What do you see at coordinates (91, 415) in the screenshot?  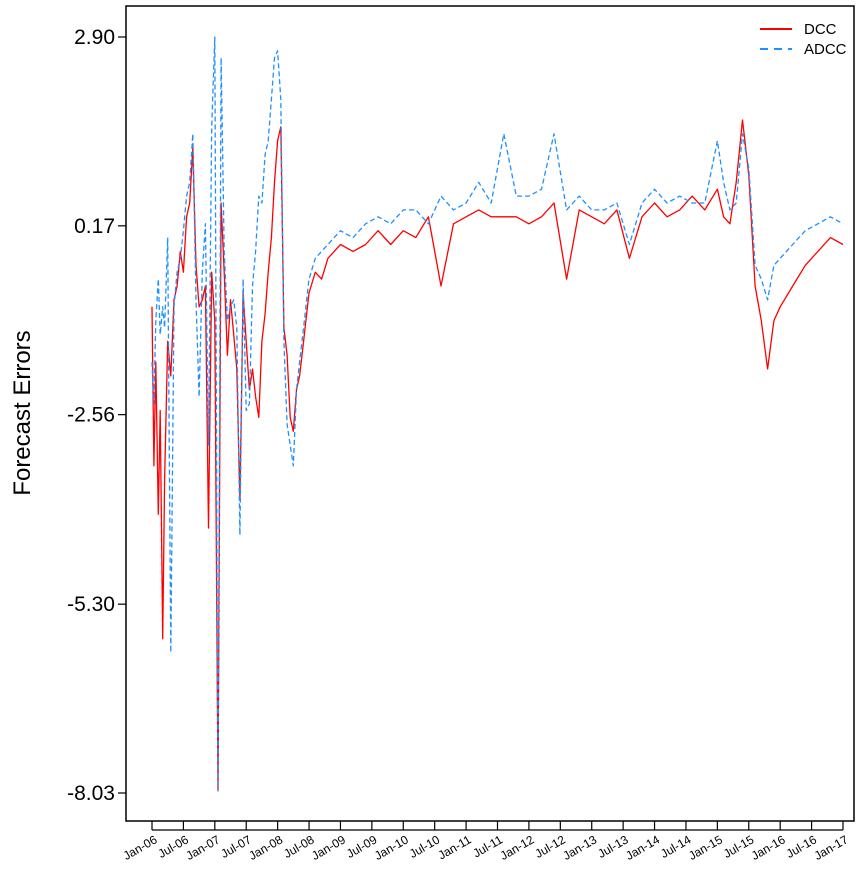 I see `y-tick-label: -2.56` at bounding box center [91, 415].